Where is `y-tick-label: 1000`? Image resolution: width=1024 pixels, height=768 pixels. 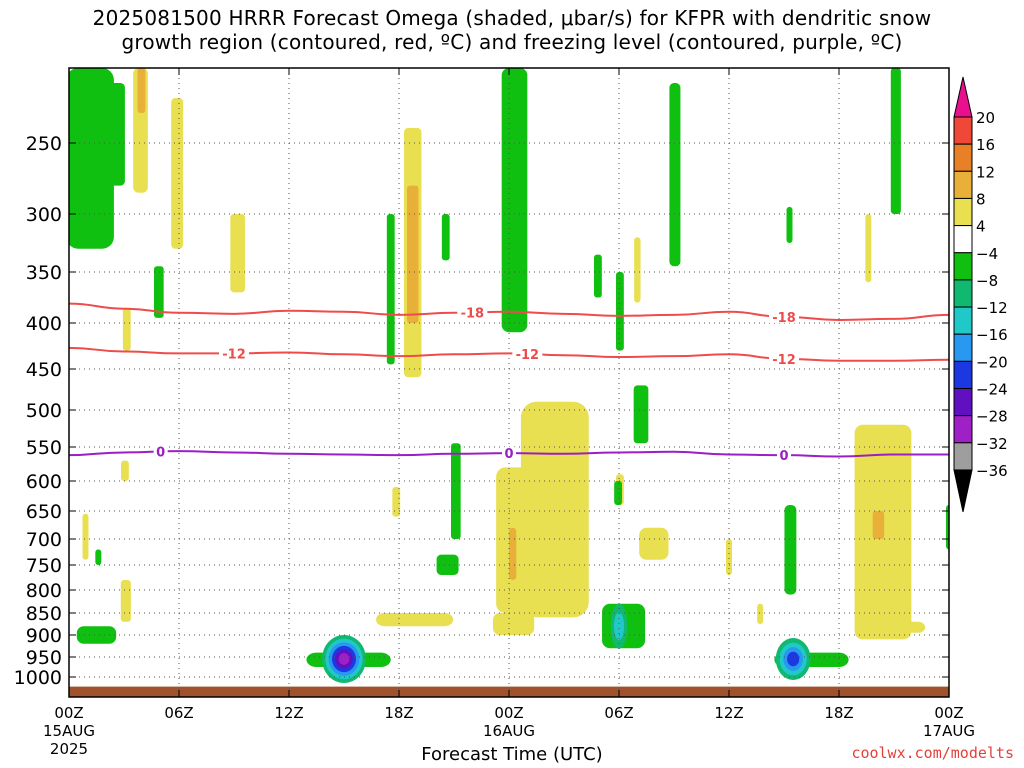 y-tick-label: 1000 is located at coordinates (38, 678).